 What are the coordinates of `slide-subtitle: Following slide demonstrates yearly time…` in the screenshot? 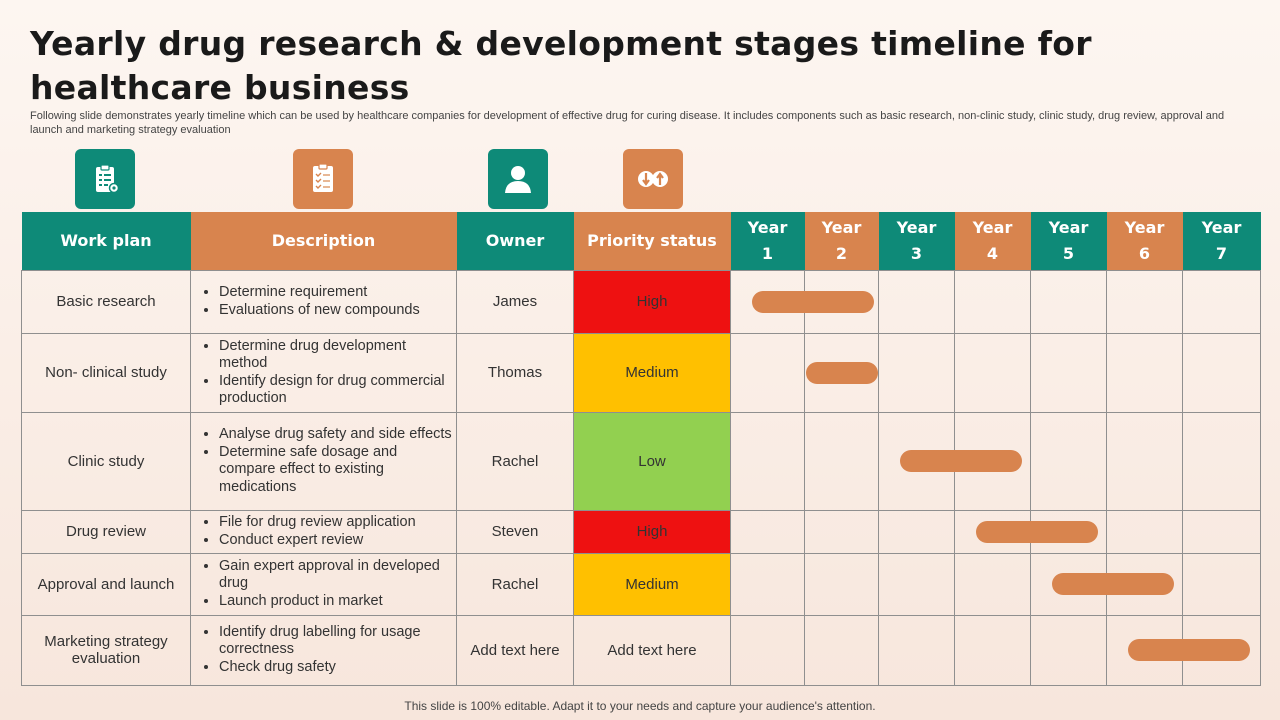 It's located at (627, 123).